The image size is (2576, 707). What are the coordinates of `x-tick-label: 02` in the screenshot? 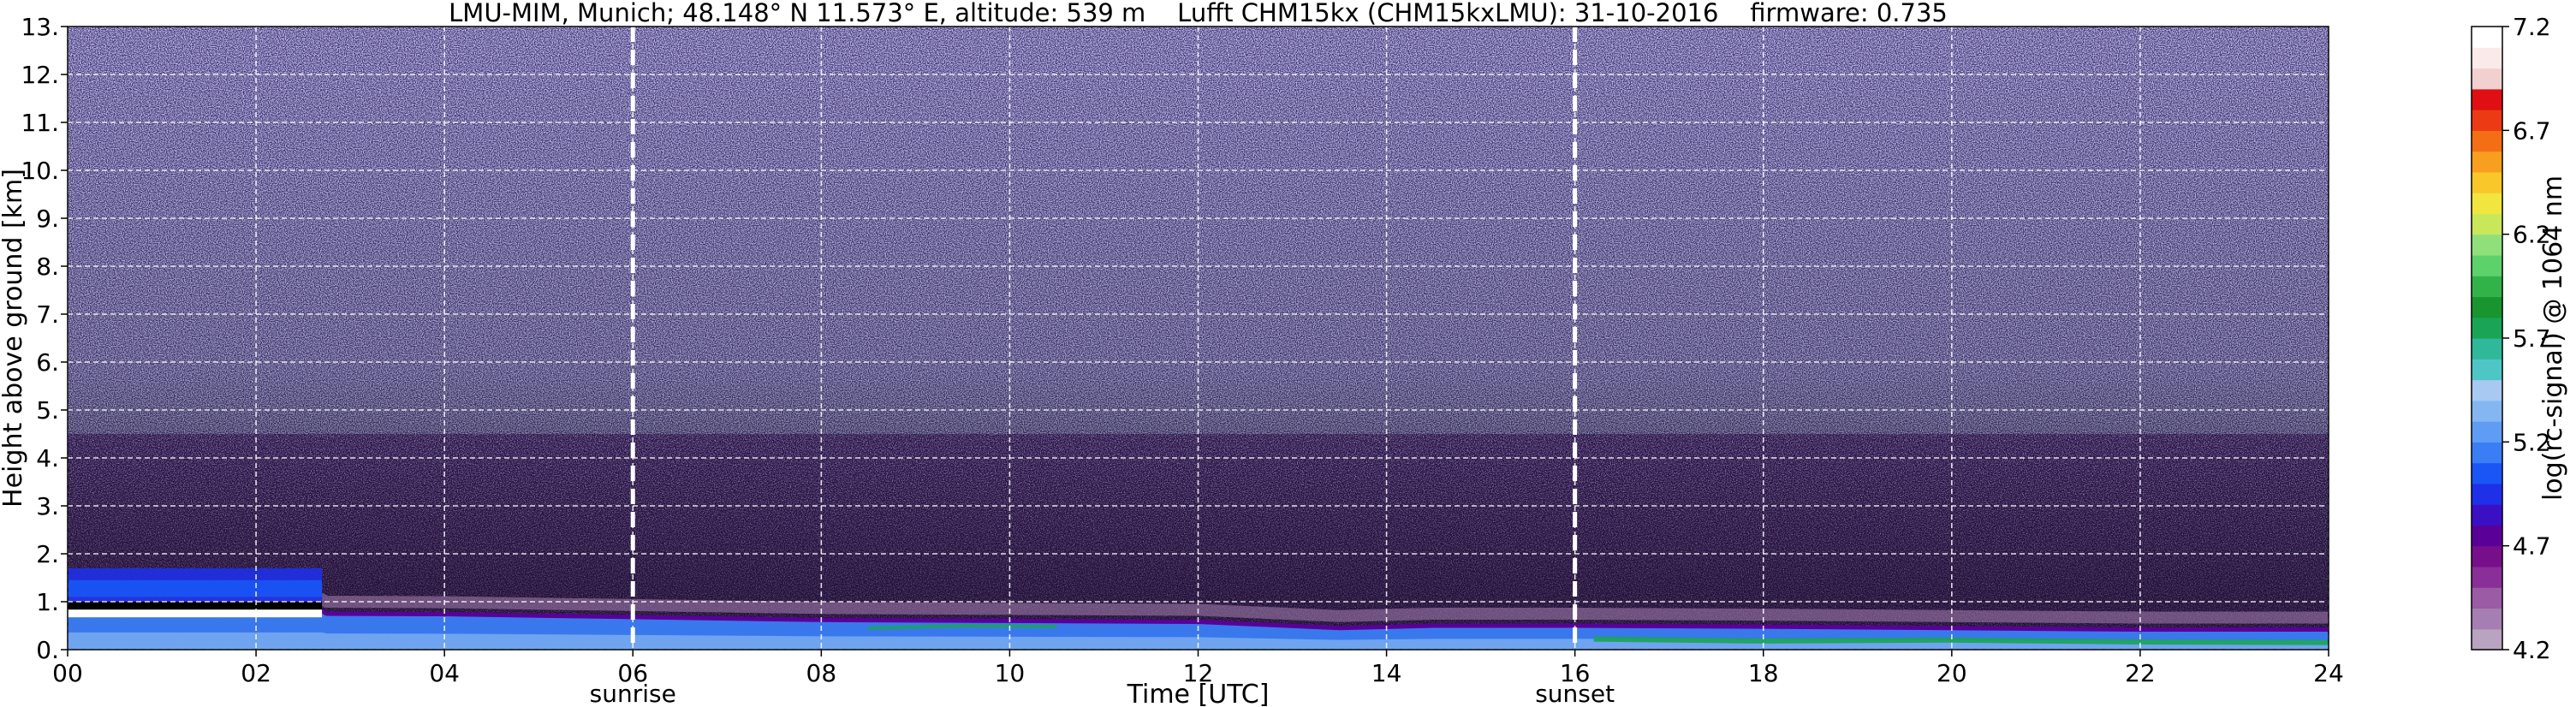 It's located at (256, 673).